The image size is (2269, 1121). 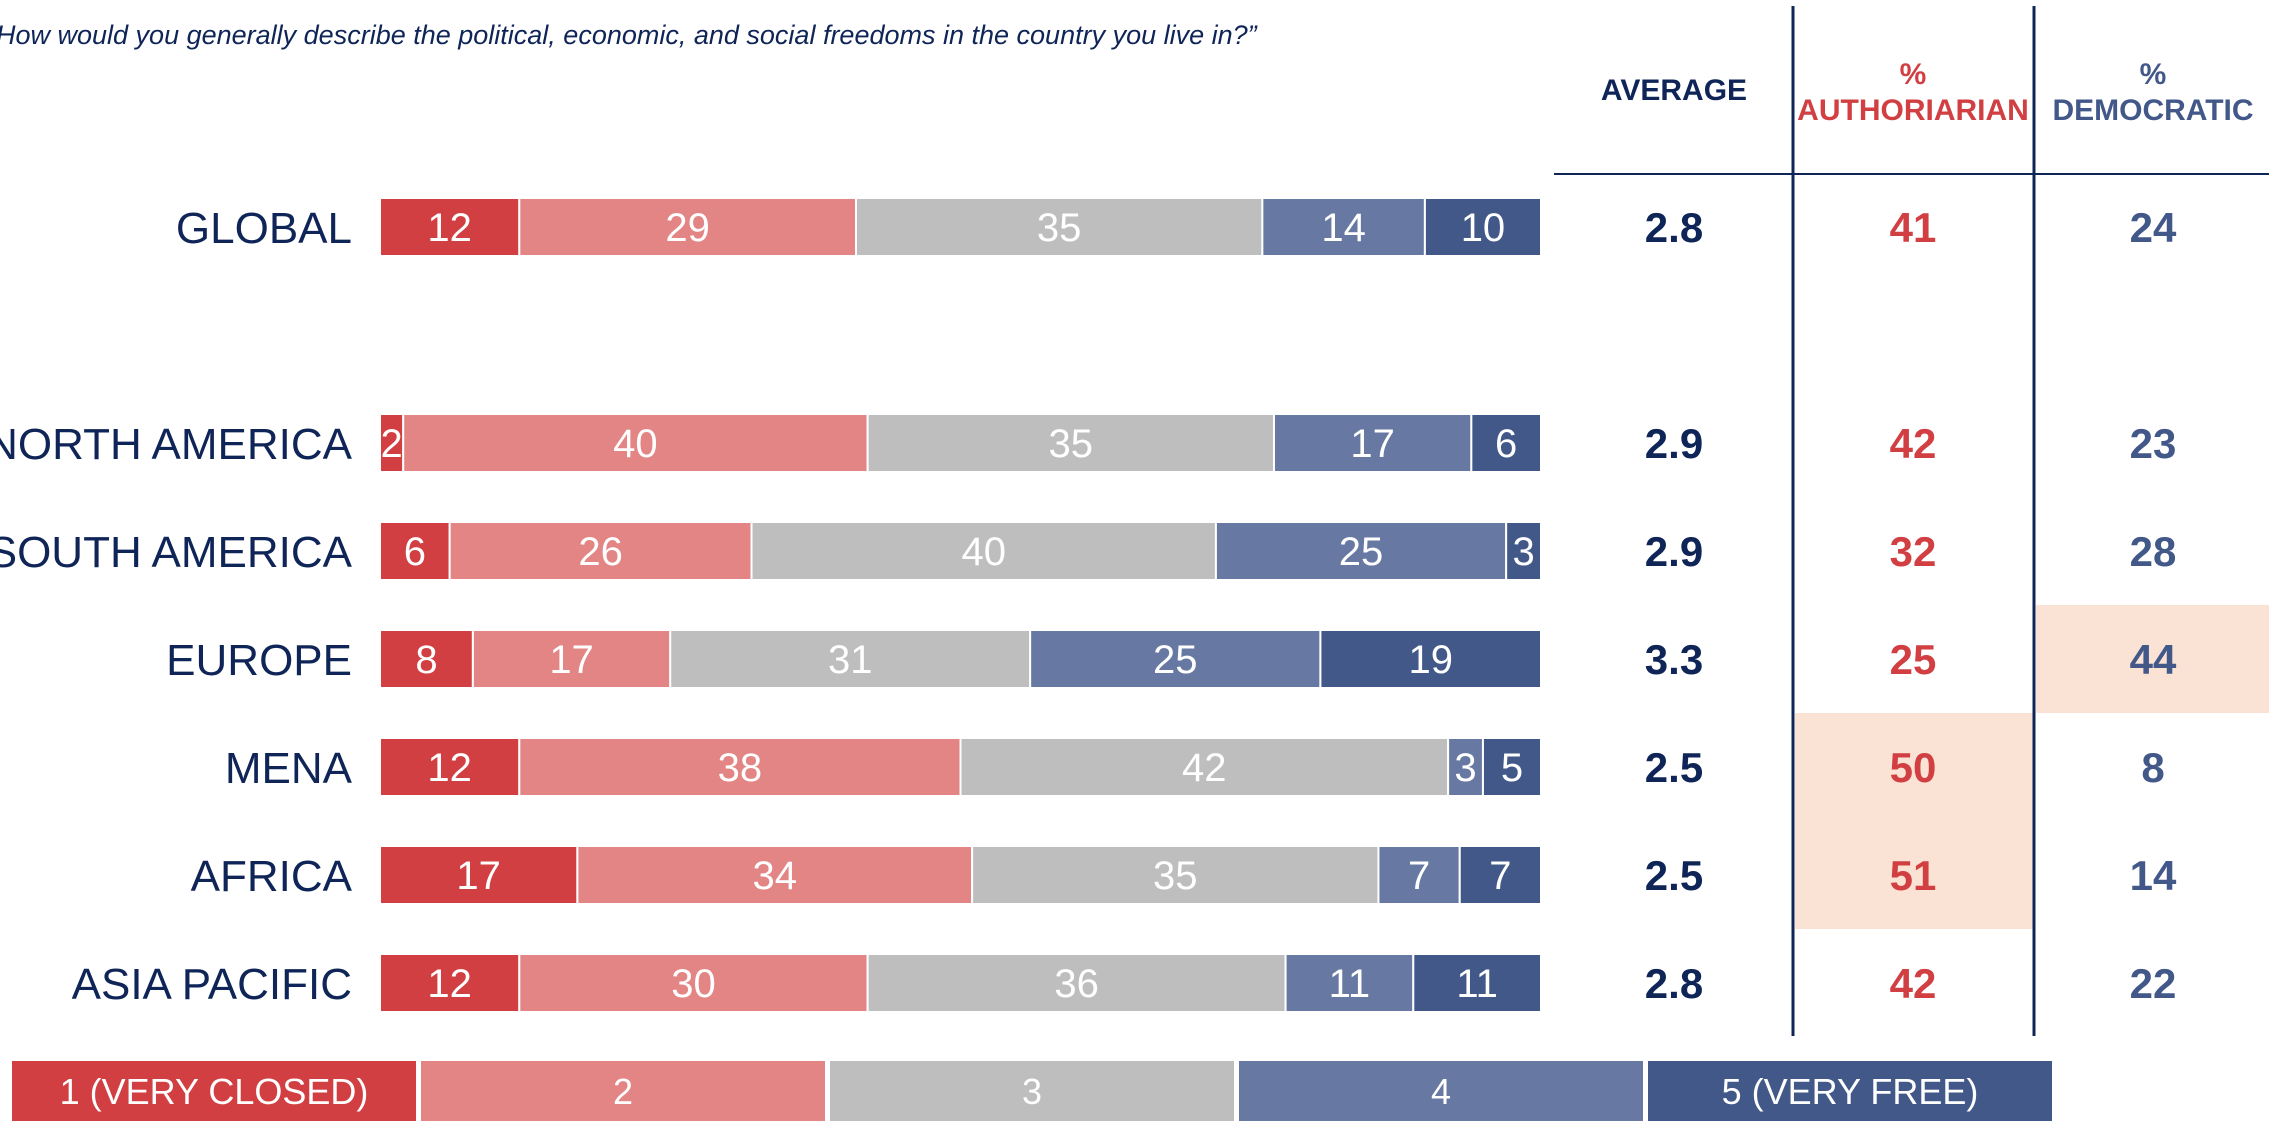 I want to click on bar-value-asia-pacific-level-5: 11, so click(x=1477, y=984).